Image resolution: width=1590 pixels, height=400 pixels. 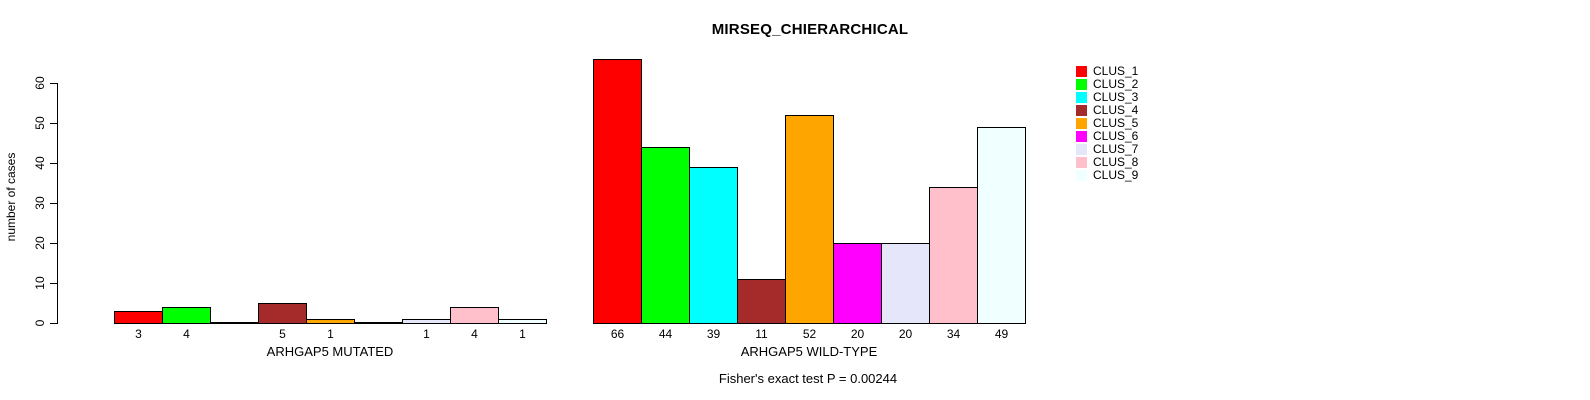 I want to click on legend-label: CLUS_2, so click(x=1116, y=84).